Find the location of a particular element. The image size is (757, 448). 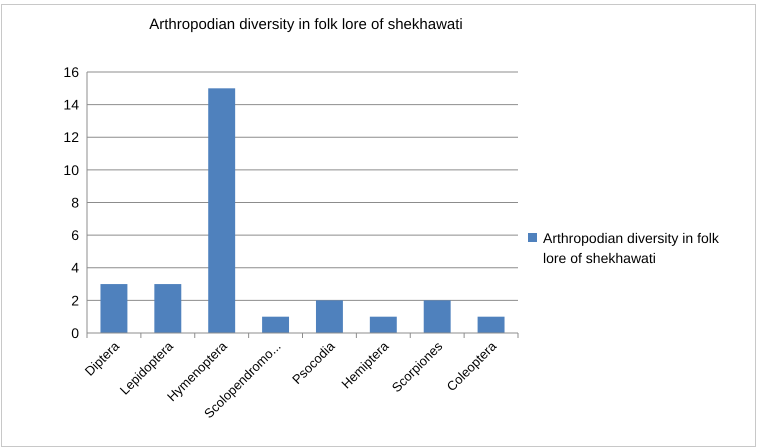

chart-title: Arthropodian diversity in folk lore of shekhawati is located at coordinates (306, 24).